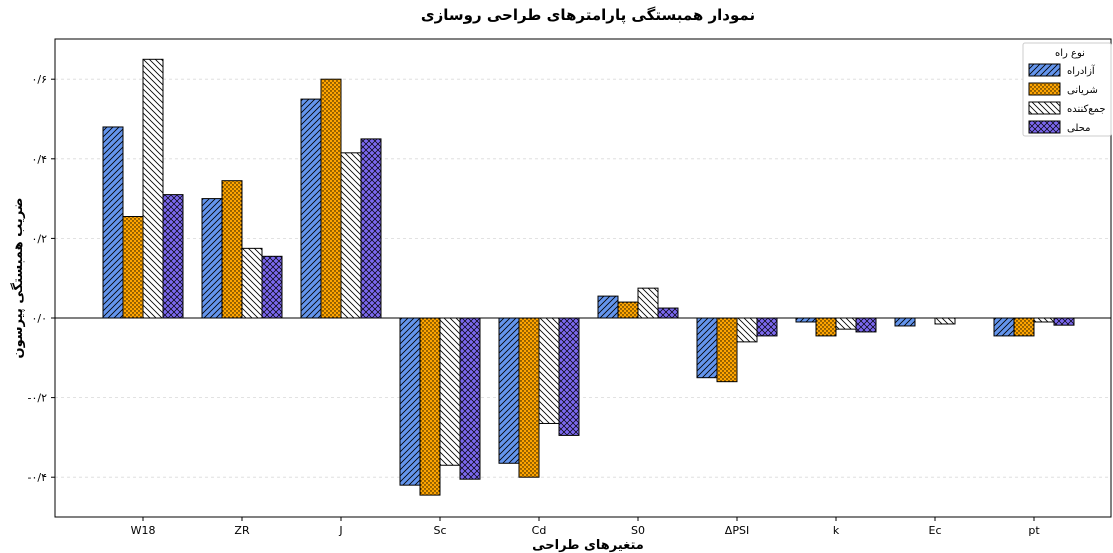 The height and width of the screenshot is (553, 1113). Describe the element at coordinates (737, 530) in the screenshot. I see `x-tick-label: ΔPSI` at that location.